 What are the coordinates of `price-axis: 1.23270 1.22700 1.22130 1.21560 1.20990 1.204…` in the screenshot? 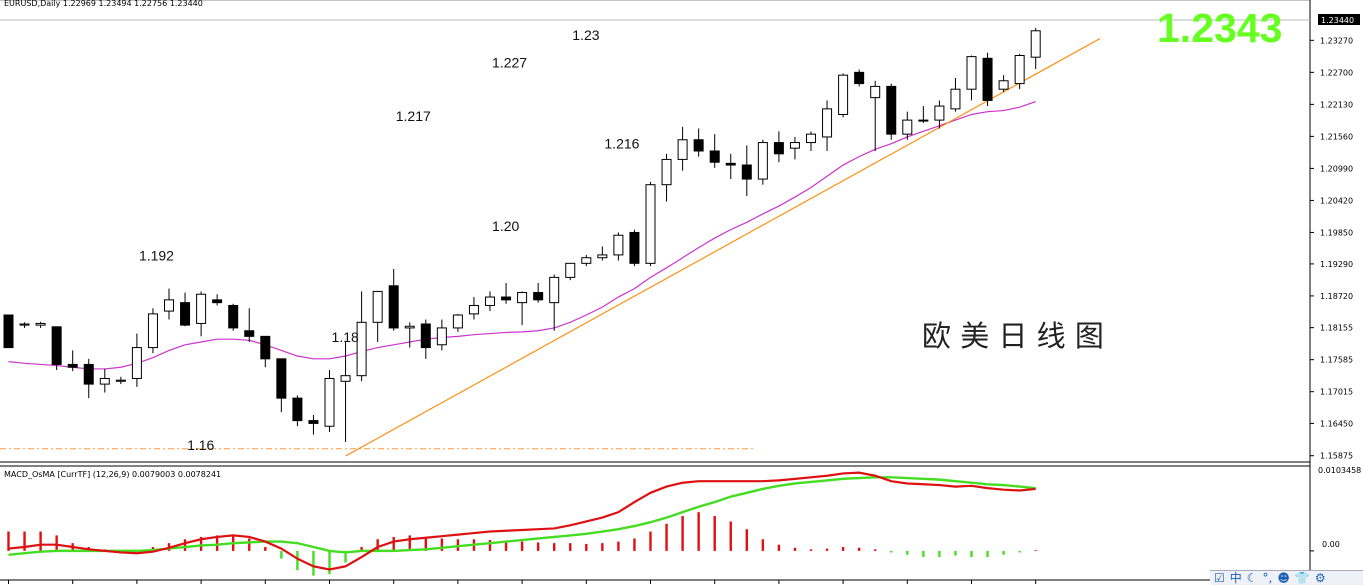 It's located at (1331, 248).